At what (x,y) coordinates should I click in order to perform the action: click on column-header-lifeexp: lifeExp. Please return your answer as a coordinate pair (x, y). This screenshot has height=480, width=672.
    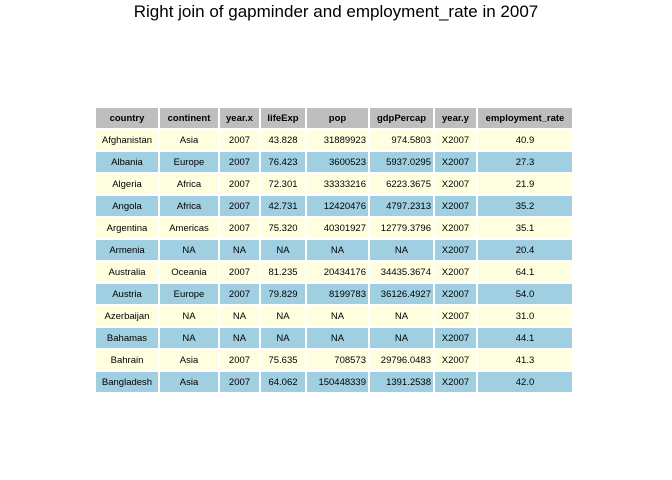
    Looking at the image, I should click on (283, 118).